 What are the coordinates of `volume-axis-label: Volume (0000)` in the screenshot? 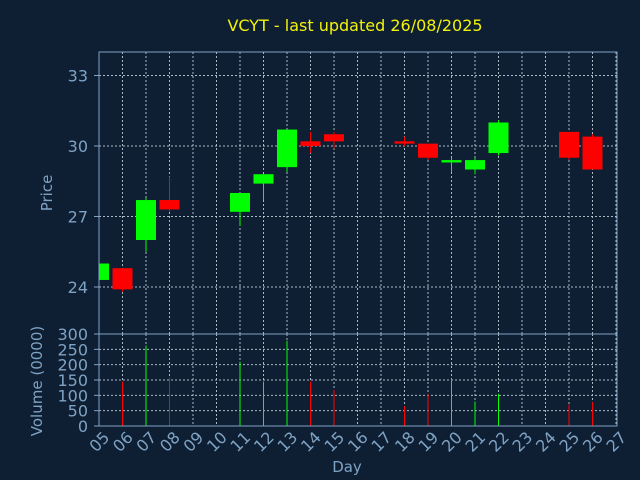 It's located at (37, 381).